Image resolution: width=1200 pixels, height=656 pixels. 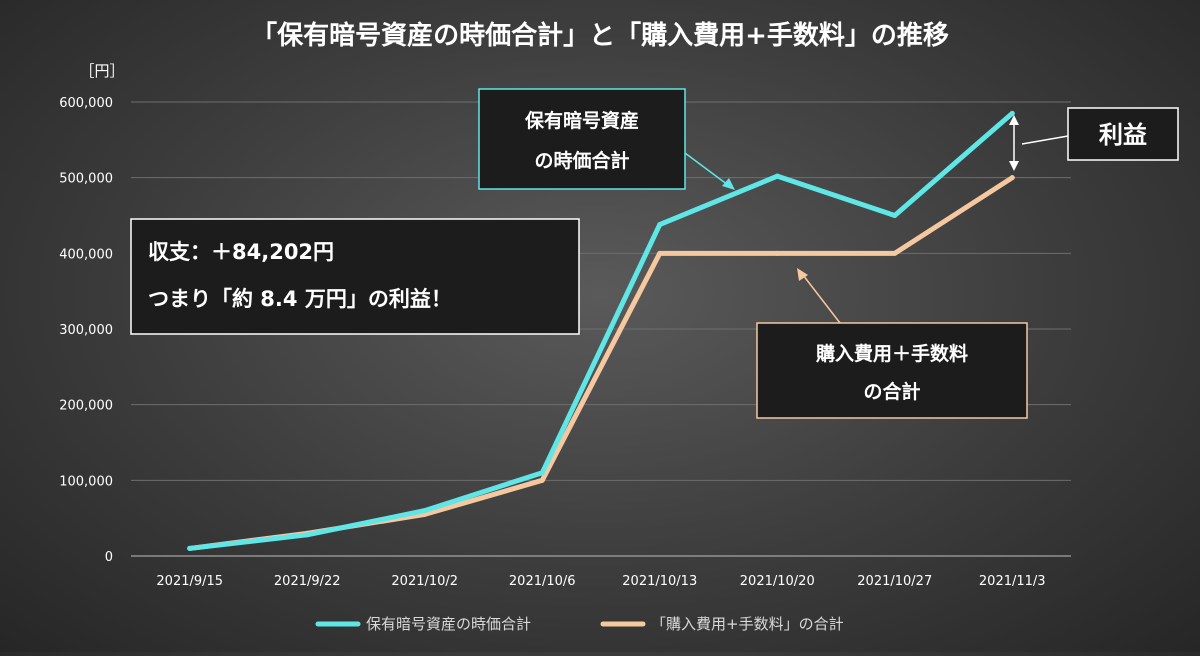 What do you see at coordinates (659, 581) in the screenshot?
I see `x-tick-label: 2021/10/13` at bounding box center [659, 581].